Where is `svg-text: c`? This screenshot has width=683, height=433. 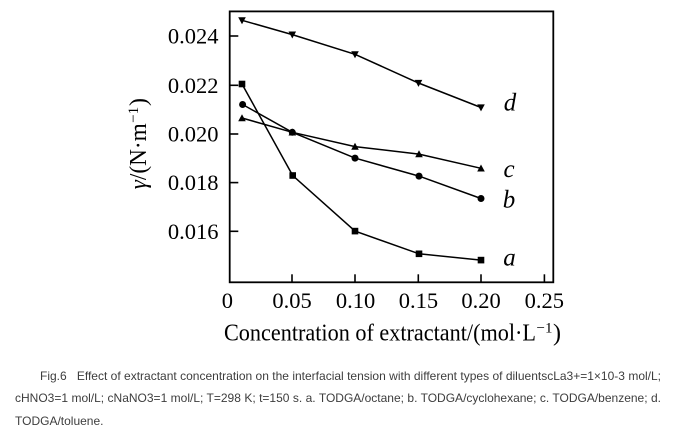 svg-text: c is located at coordinates (508, 169).